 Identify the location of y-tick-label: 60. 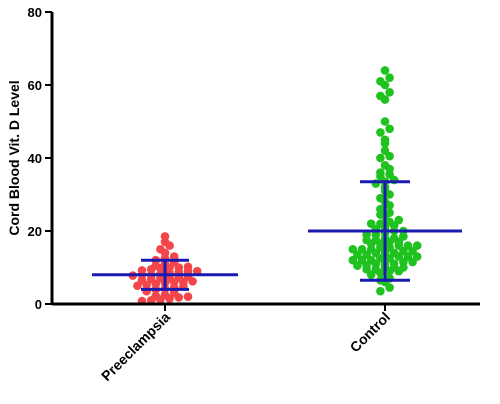
(35, 85).